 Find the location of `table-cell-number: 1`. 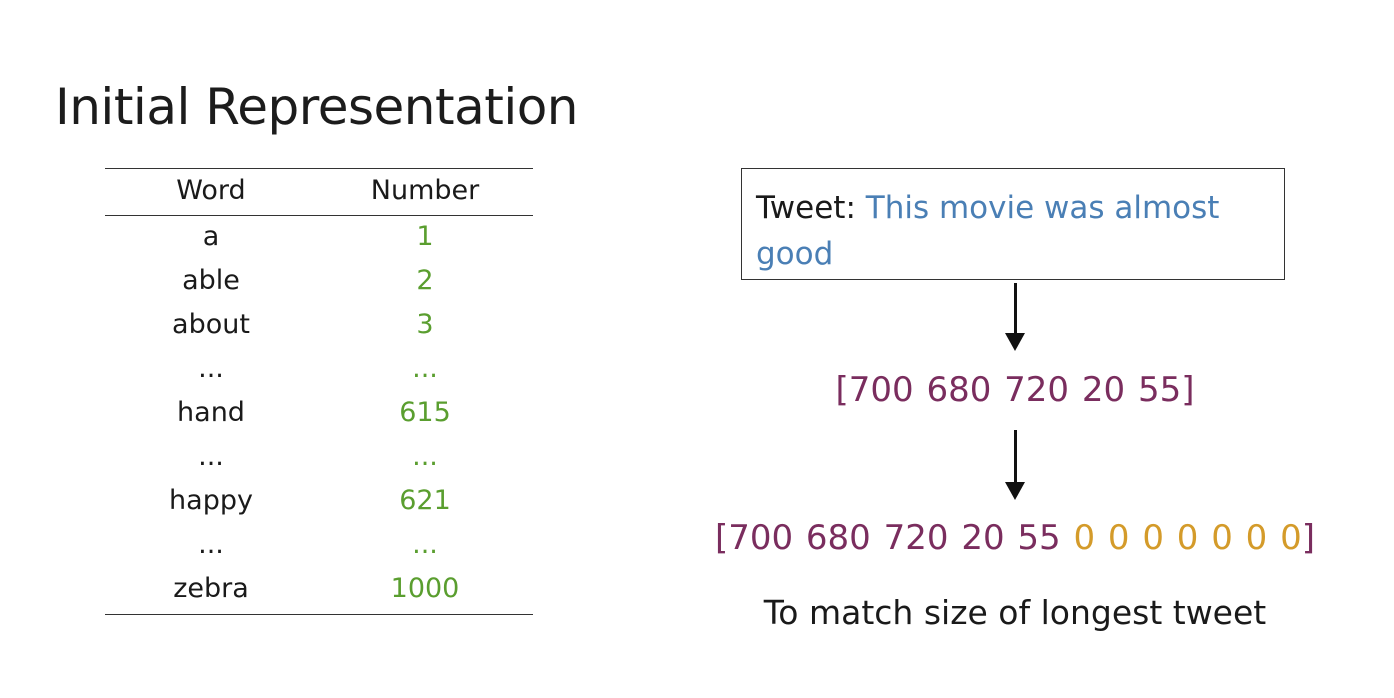

table-cell-number: 1 is located at coordinates (425, 236).